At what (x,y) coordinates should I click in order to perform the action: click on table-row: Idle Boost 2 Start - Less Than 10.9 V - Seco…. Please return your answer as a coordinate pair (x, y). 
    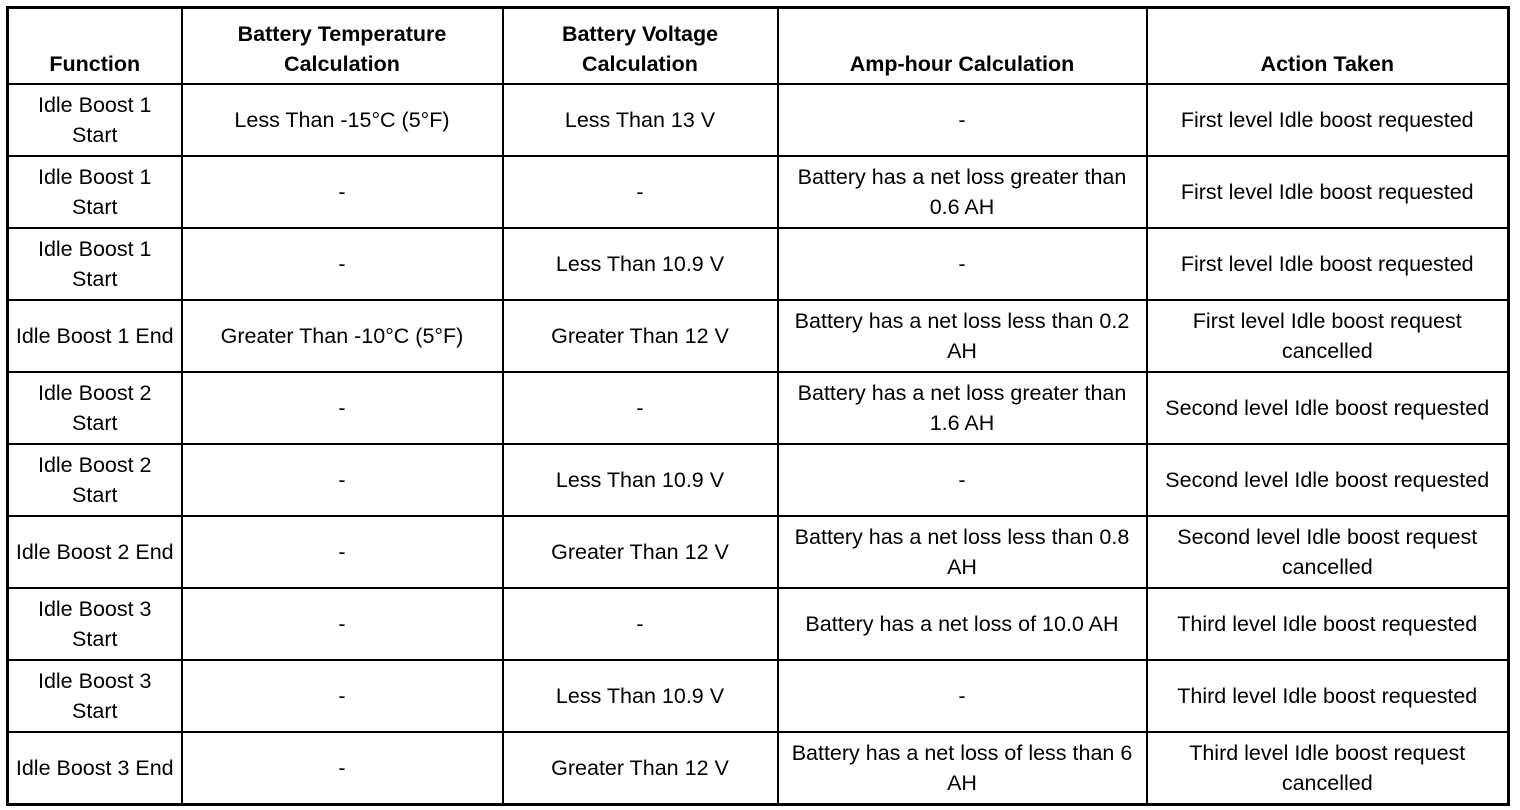
    Looking at the image, I should click on (758, 480).